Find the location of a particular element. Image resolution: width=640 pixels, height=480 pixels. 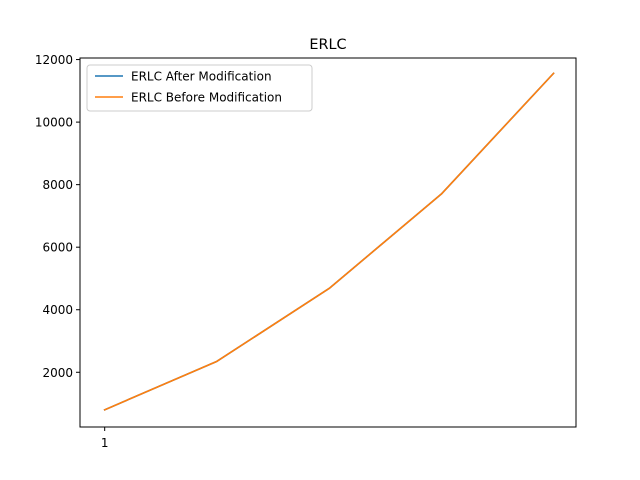

legend-box is located at coordinates (199, 88).